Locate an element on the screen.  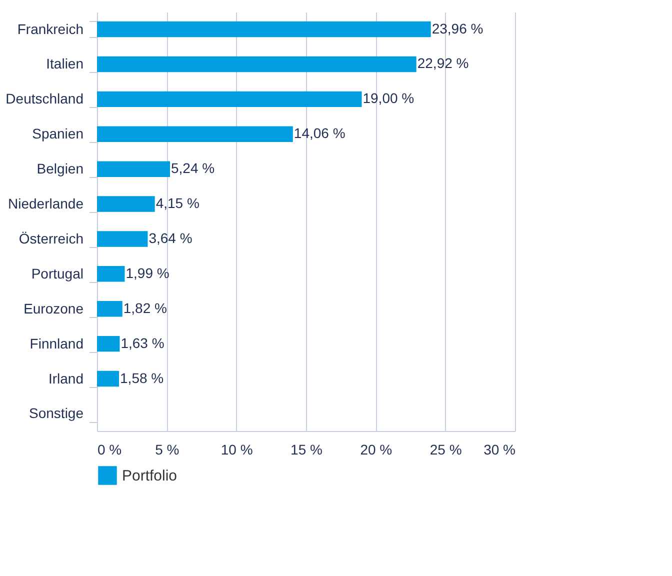
y-tick-label: Portugal is located at coordinates (57, 273).